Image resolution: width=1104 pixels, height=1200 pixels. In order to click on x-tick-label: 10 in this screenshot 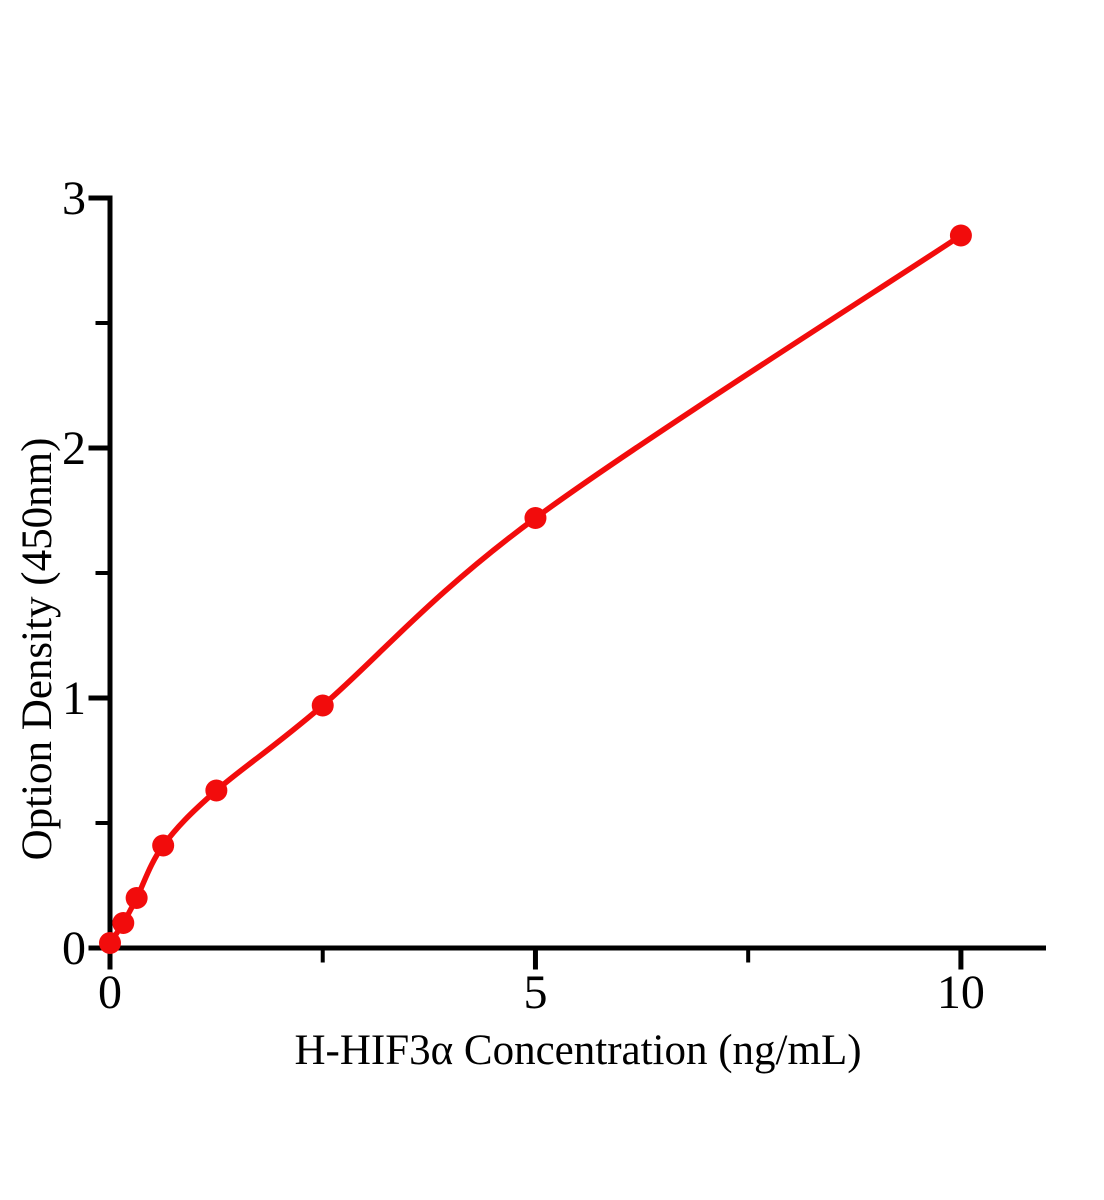, I will do `click(961, 992)`.